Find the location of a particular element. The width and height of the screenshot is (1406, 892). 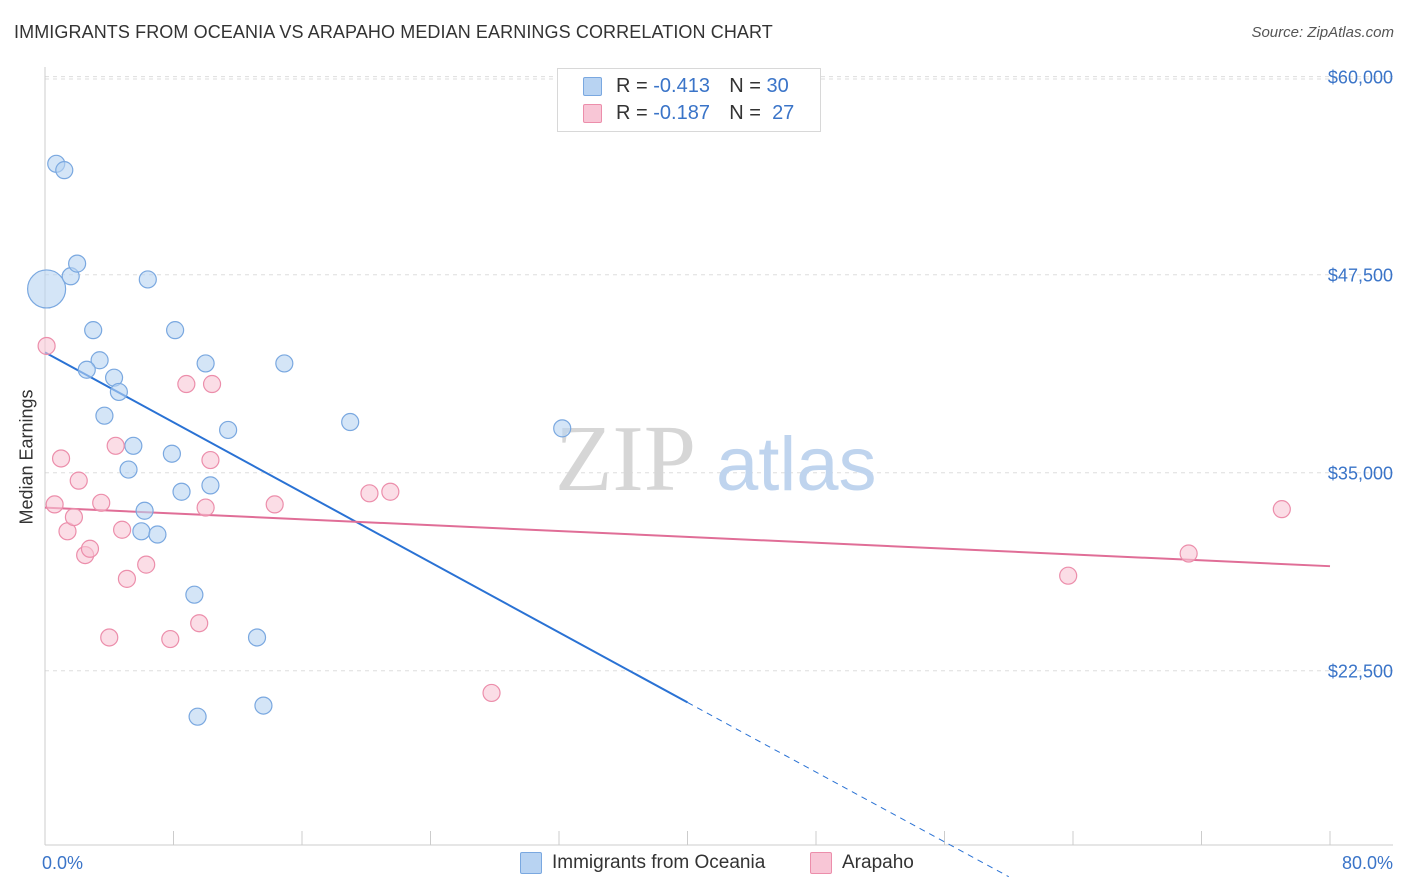

legend-label: Immigrants from Oceania is located at coordinates (659, 862).